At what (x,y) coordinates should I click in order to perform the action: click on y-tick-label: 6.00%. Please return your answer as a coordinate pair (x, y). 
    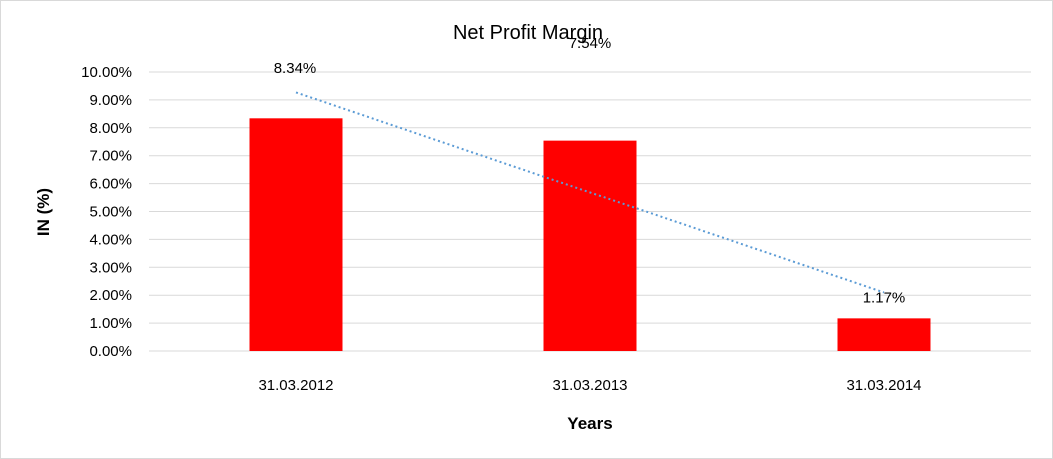
    Looking at the image, I should click on (110, 184).